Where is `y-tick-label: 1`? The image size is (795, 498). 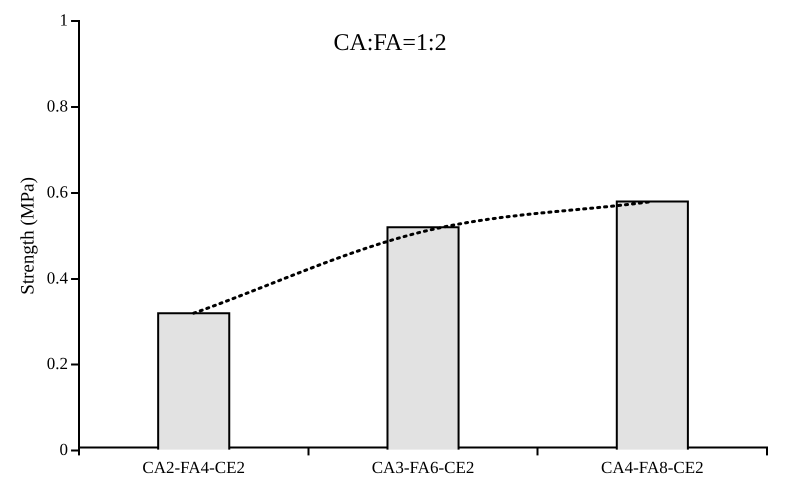 y-tick-label: 1 is located at coordinates (64, 20).